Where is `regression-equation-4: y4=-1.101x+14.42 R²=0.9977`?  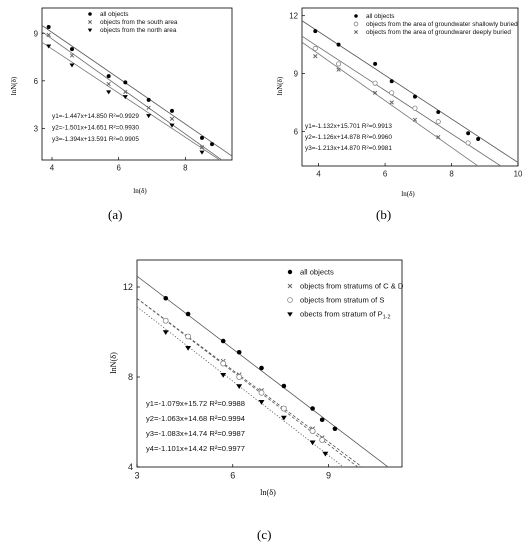 regression-equation-4: y4=-1.101x+14.42 R²=0.9977 is located at coordinates (195, 448).